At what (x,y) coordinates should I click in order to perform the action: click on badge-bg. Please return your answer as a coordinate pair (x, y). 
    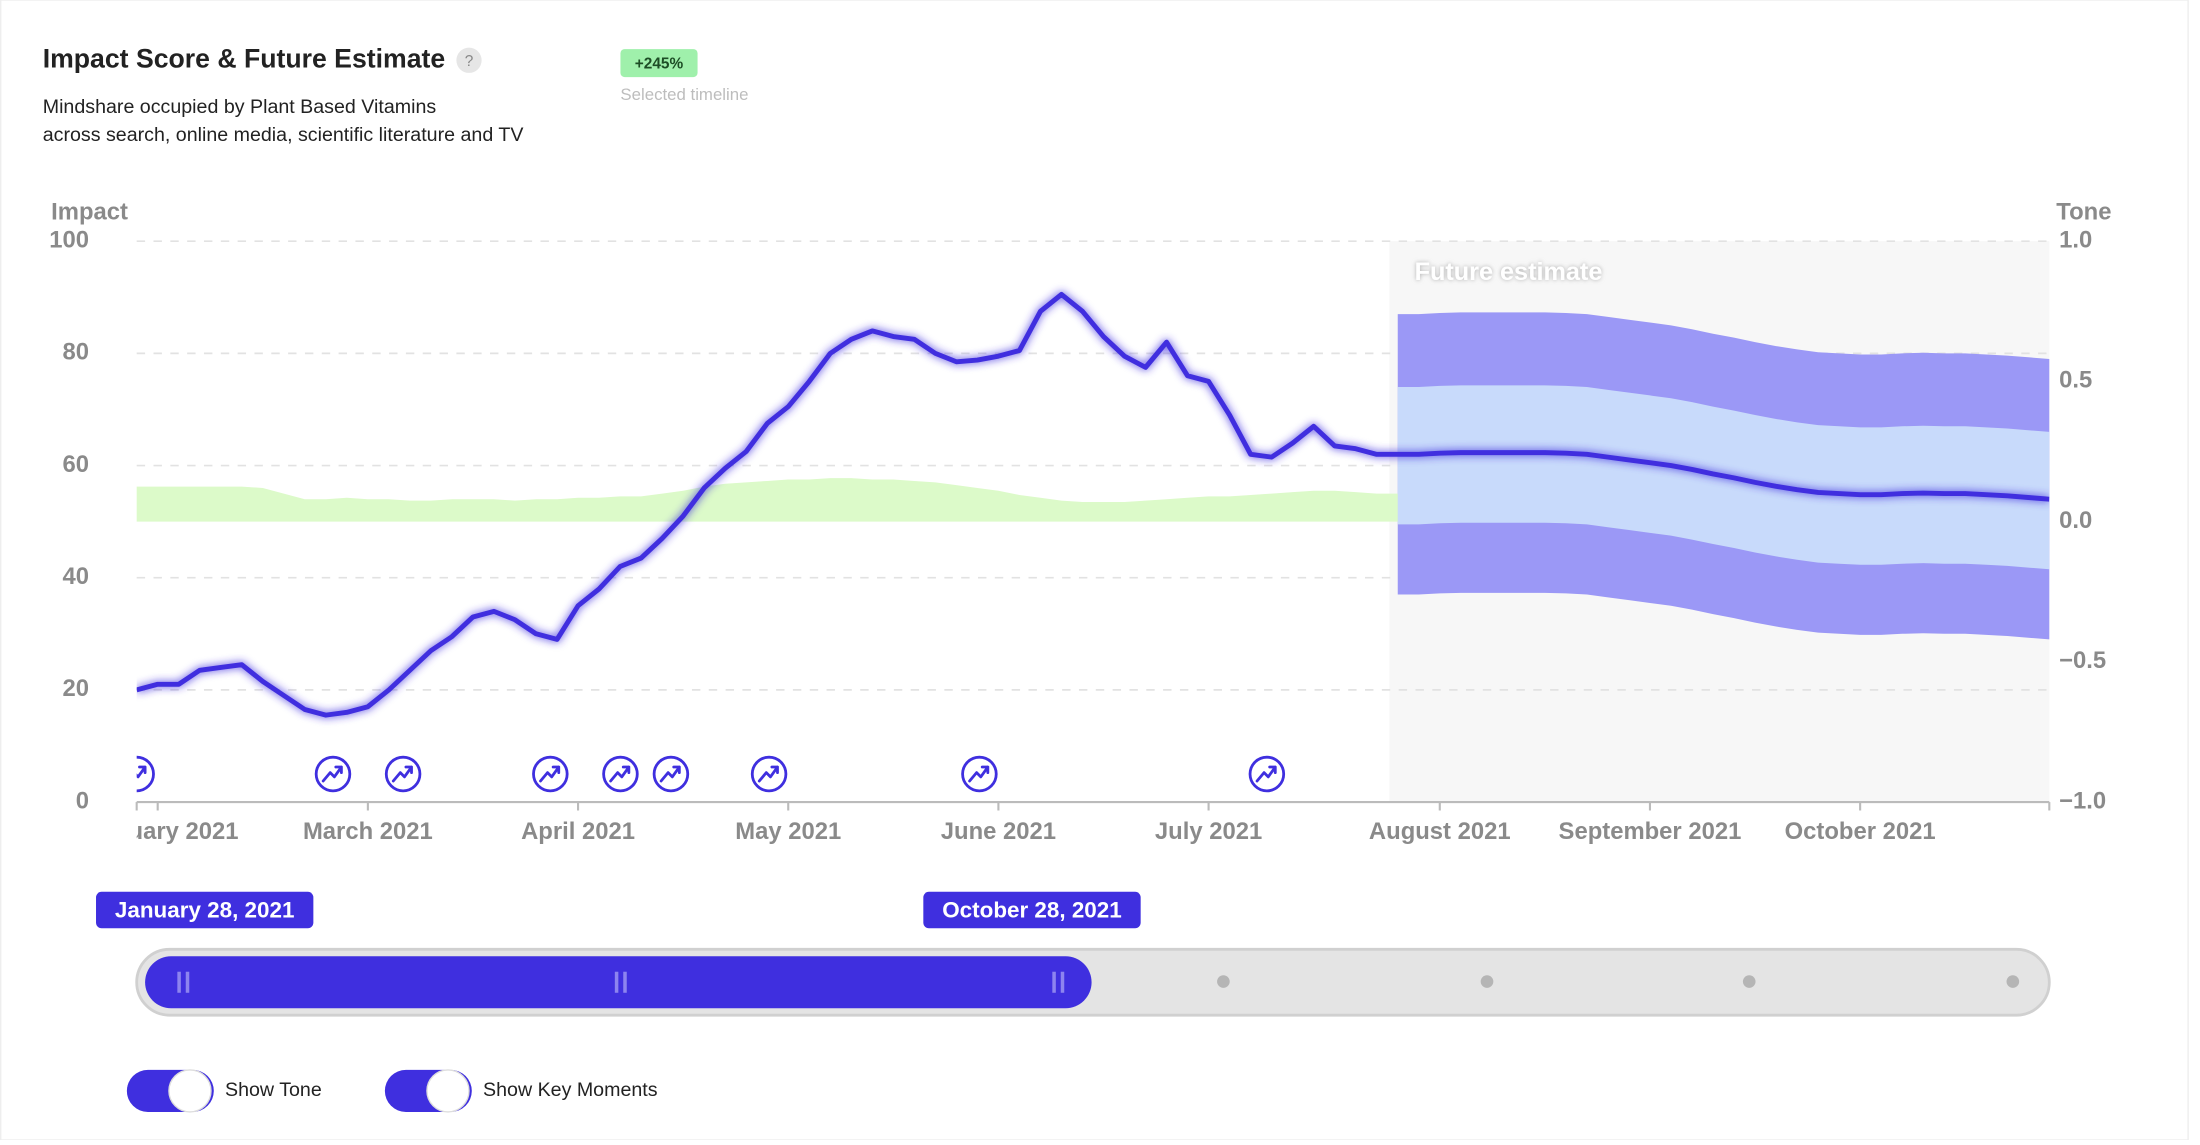
    Looking at the image, I should click on (659, 63).